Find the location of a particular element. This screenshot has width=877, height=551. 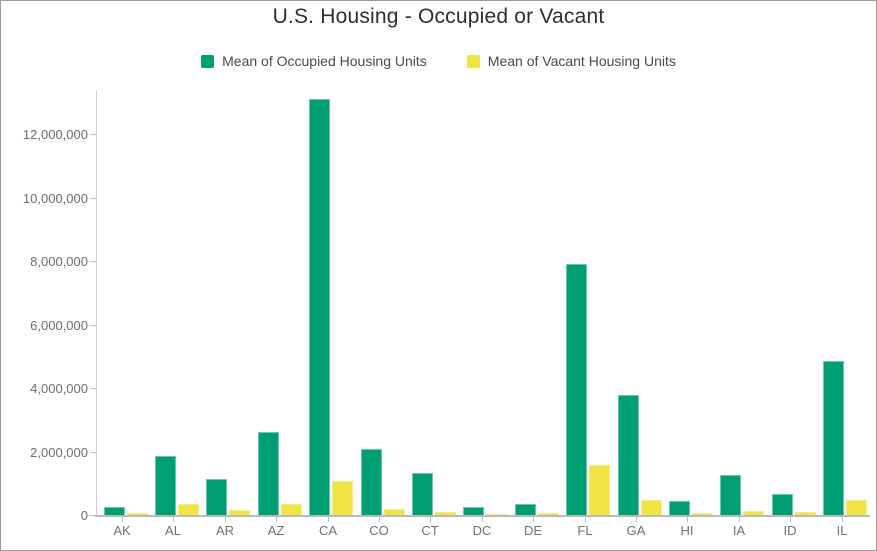

legend-item-vacant: Mean of Vacant Housing Units is located at coordinates (571, 61).